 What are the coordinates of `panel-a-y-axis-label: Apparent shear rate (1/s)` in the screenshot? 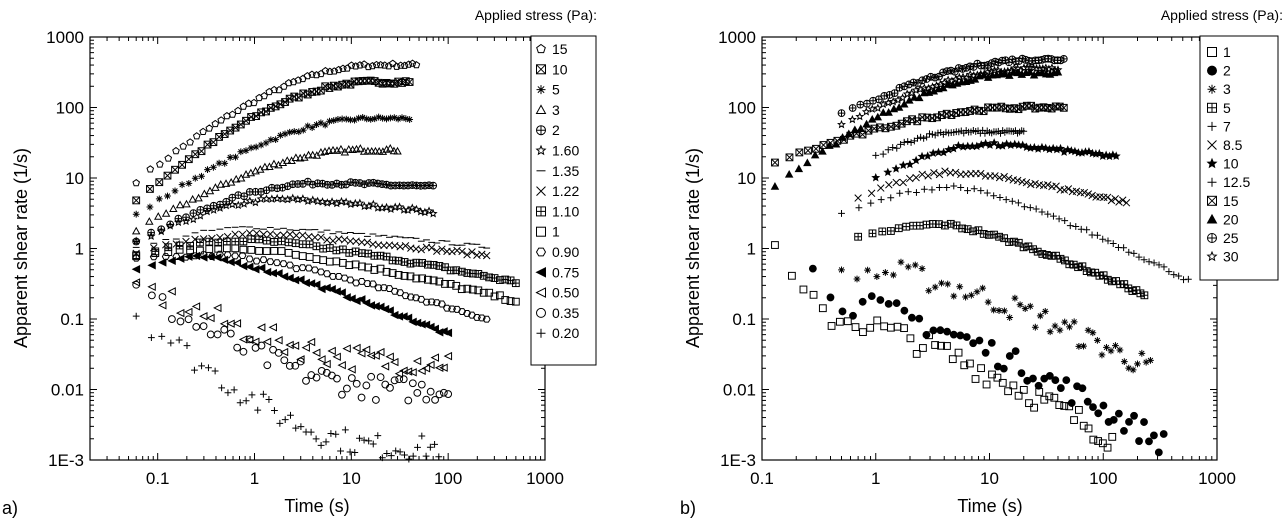 It's located at (21, 248).